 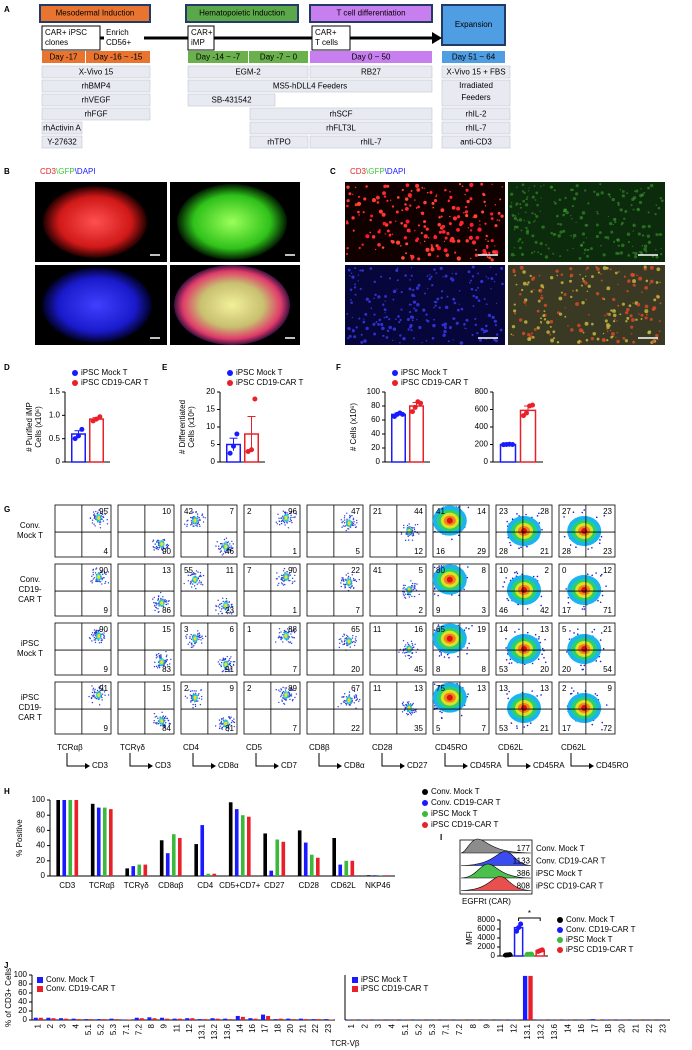 What do you see at coordinates (607, 570) in the screenshot?
I see `quadrant-percent: 12` at bounding box center [607, 570].